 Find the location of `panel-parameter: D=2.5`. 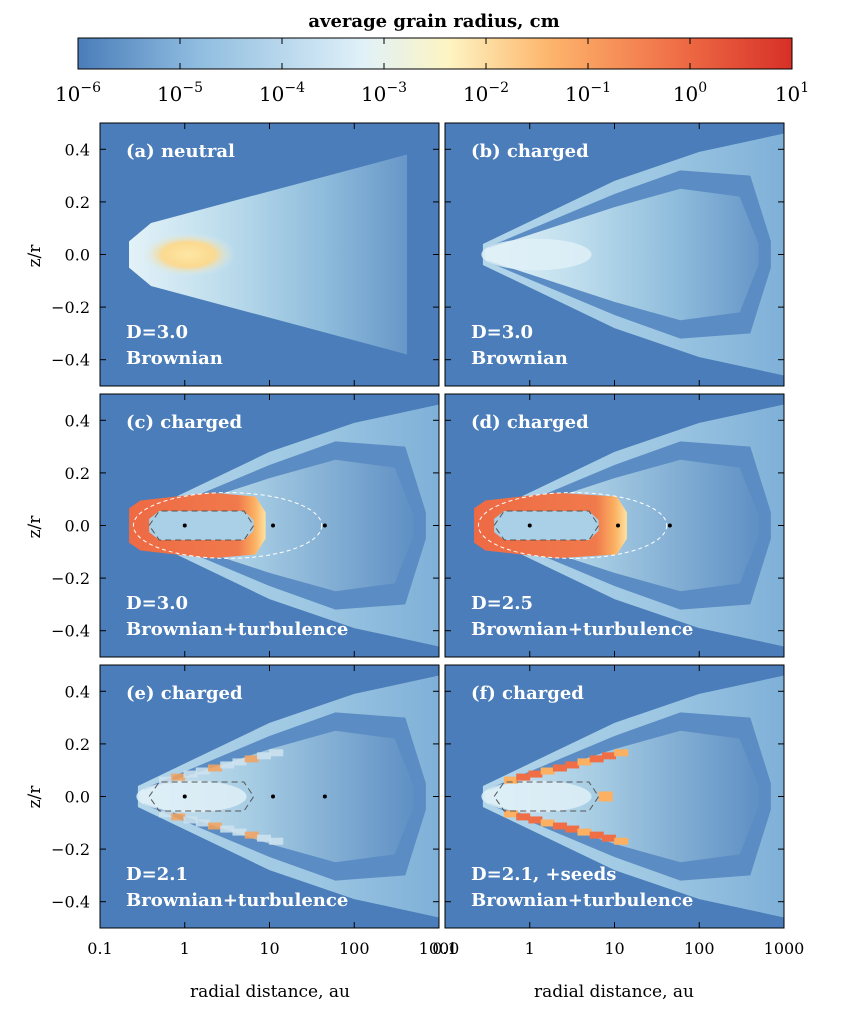

panel-parameter: D=2.5 is located at coordinates (502, 603).